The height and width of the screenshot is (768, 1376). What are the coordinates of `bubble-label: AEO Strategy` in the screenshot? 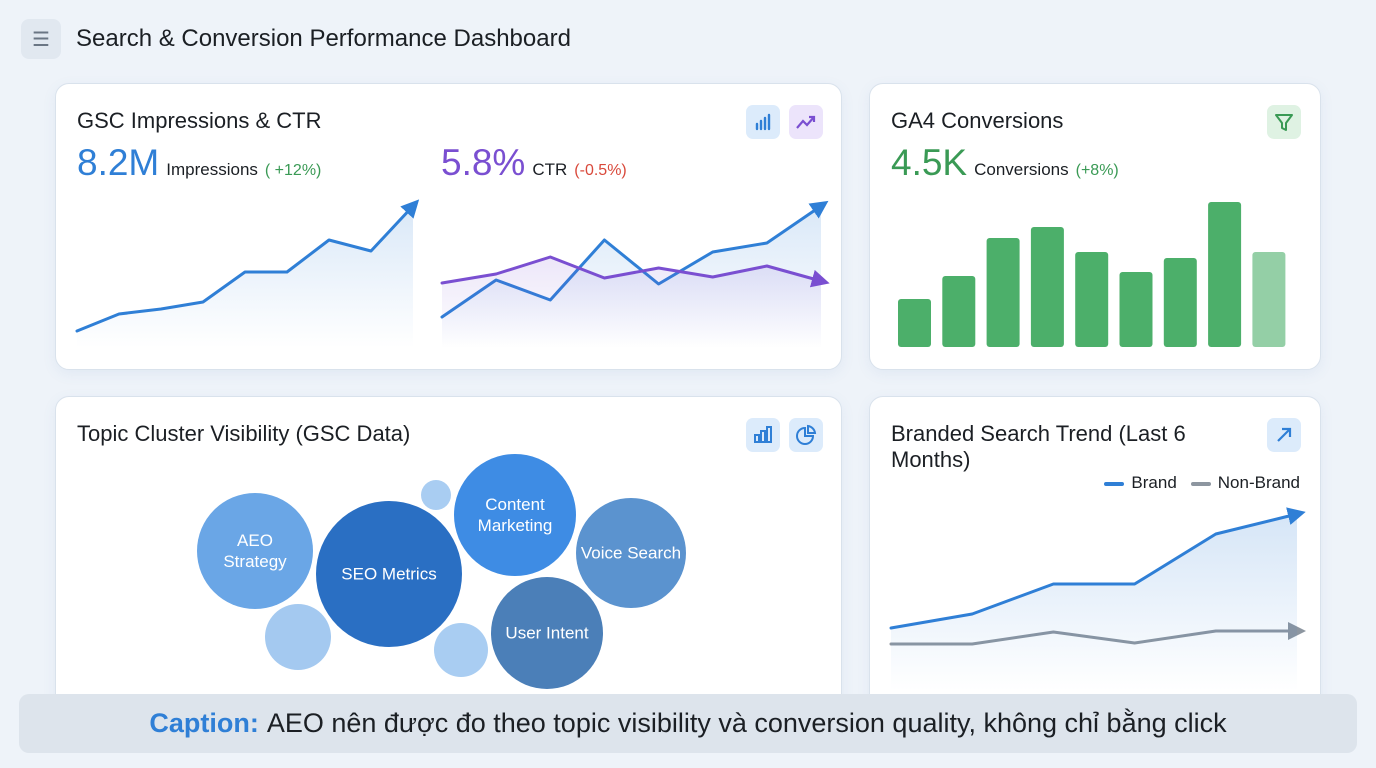 It's located at (255, 551).